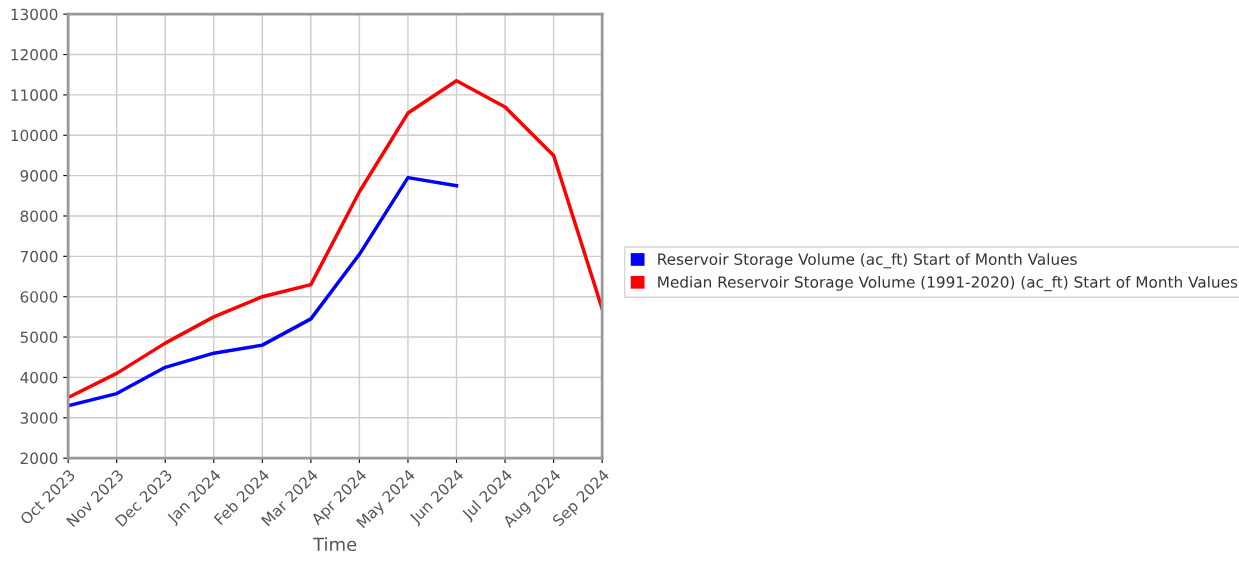  What do you see at coordinates (39, 176) in the screenshot?
I see `y-tick-label: 9000` at bounding box center [39, 176].